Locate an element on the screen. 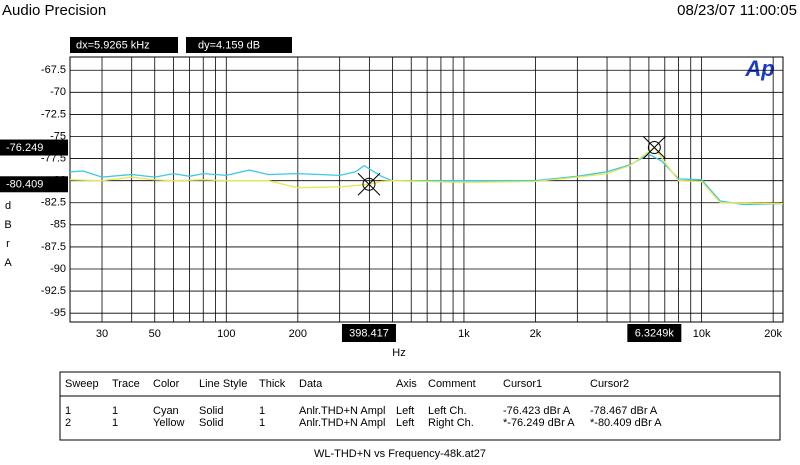 This screenshot has height=465, width=800. table-header: Cursor1 is located at coordinates (522, 384).